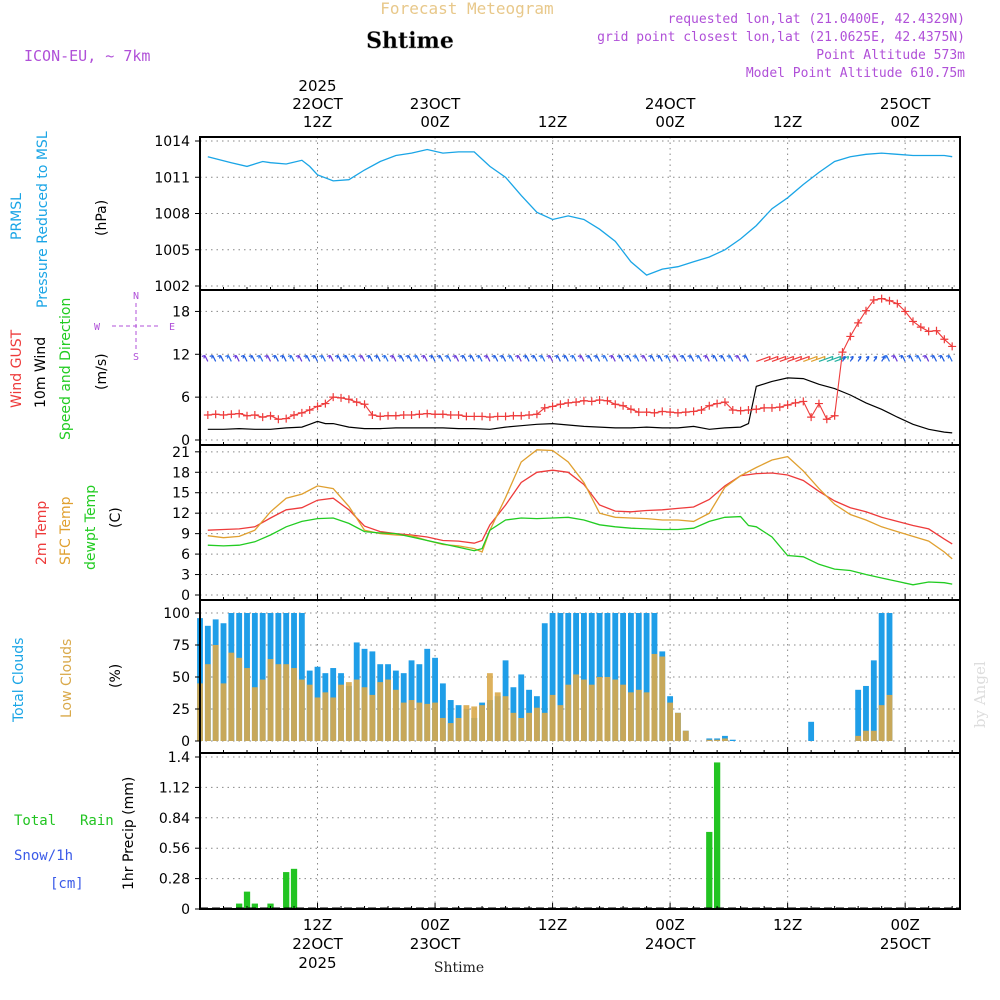 The image size is (1000, 1000). I want to click on model-altitude: Model Point Altitude 610.75m, so click(855, 73).